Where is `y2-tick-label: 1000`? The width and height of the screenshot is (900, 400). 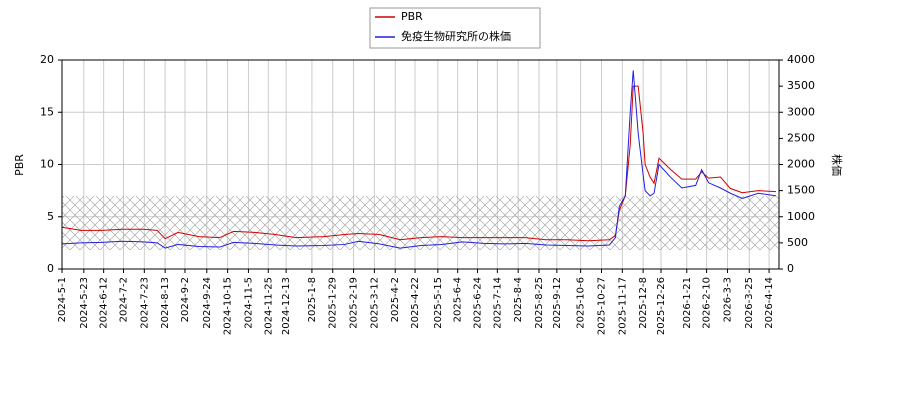
y2-tick-label: 1000 is located at coordinates (801, 216).